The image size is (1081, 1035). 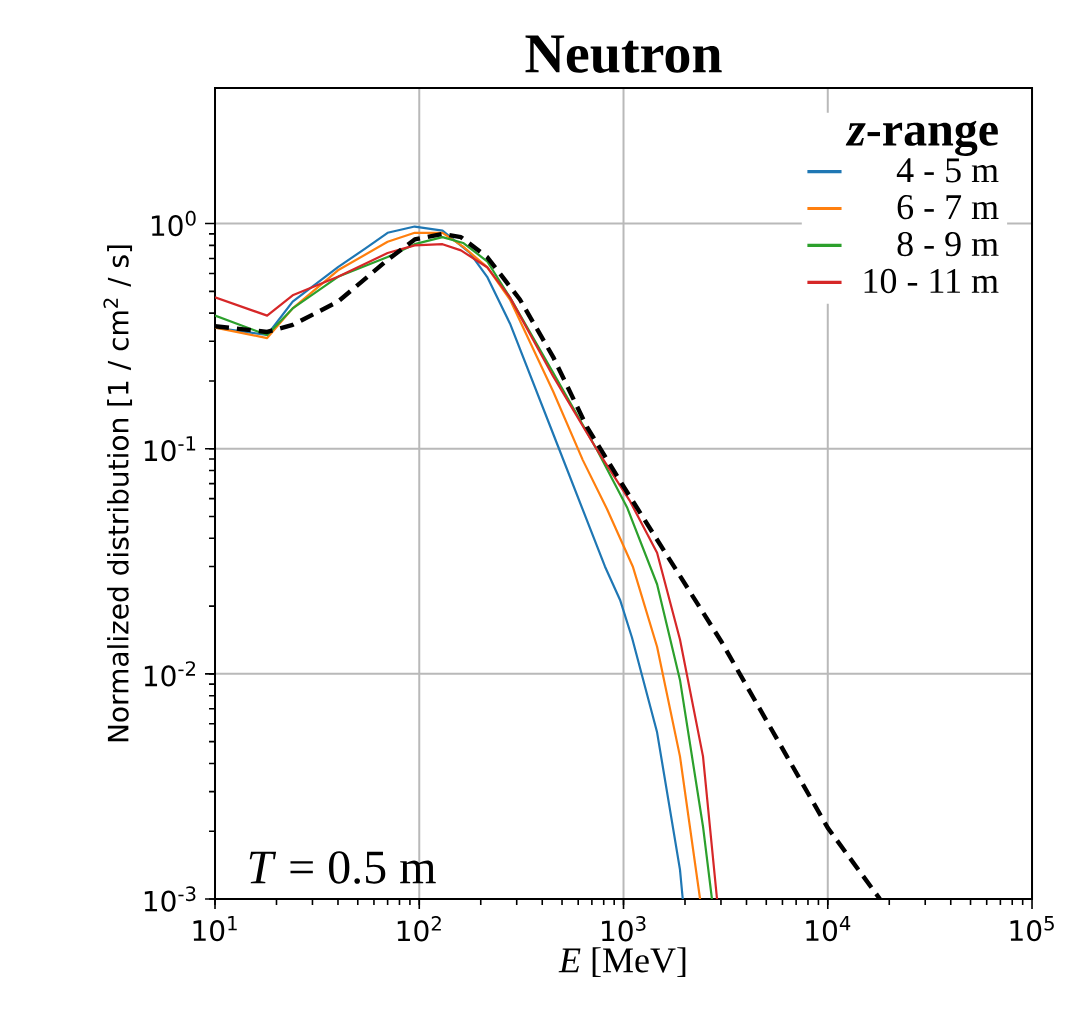 I want to click on chart-title: Neutron, so click(x=623, y=54).